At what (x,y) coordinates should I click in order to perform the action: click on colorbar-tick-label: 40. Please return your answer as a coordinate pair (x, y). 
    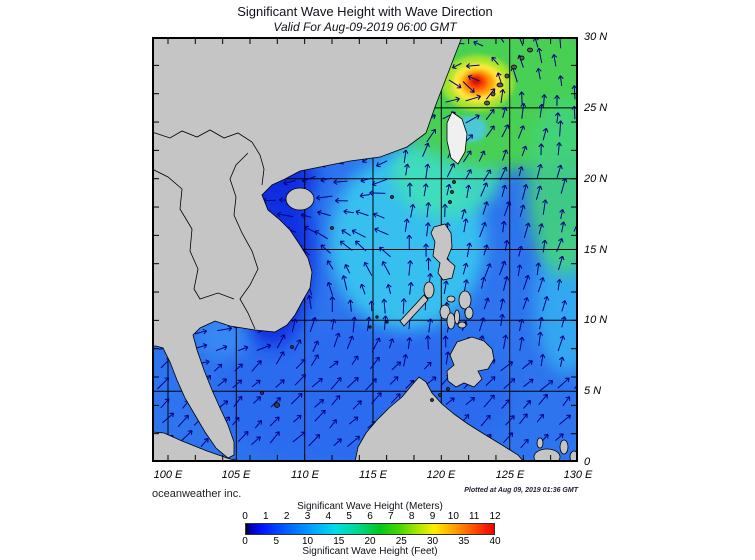
    Looking at the image, I should click on (495, 541).